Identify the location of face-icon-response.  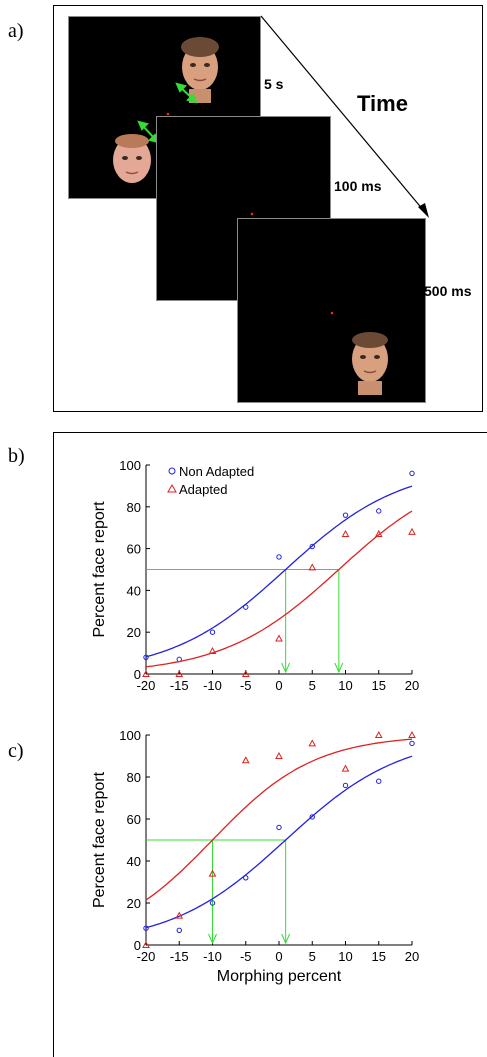
(370, 363).